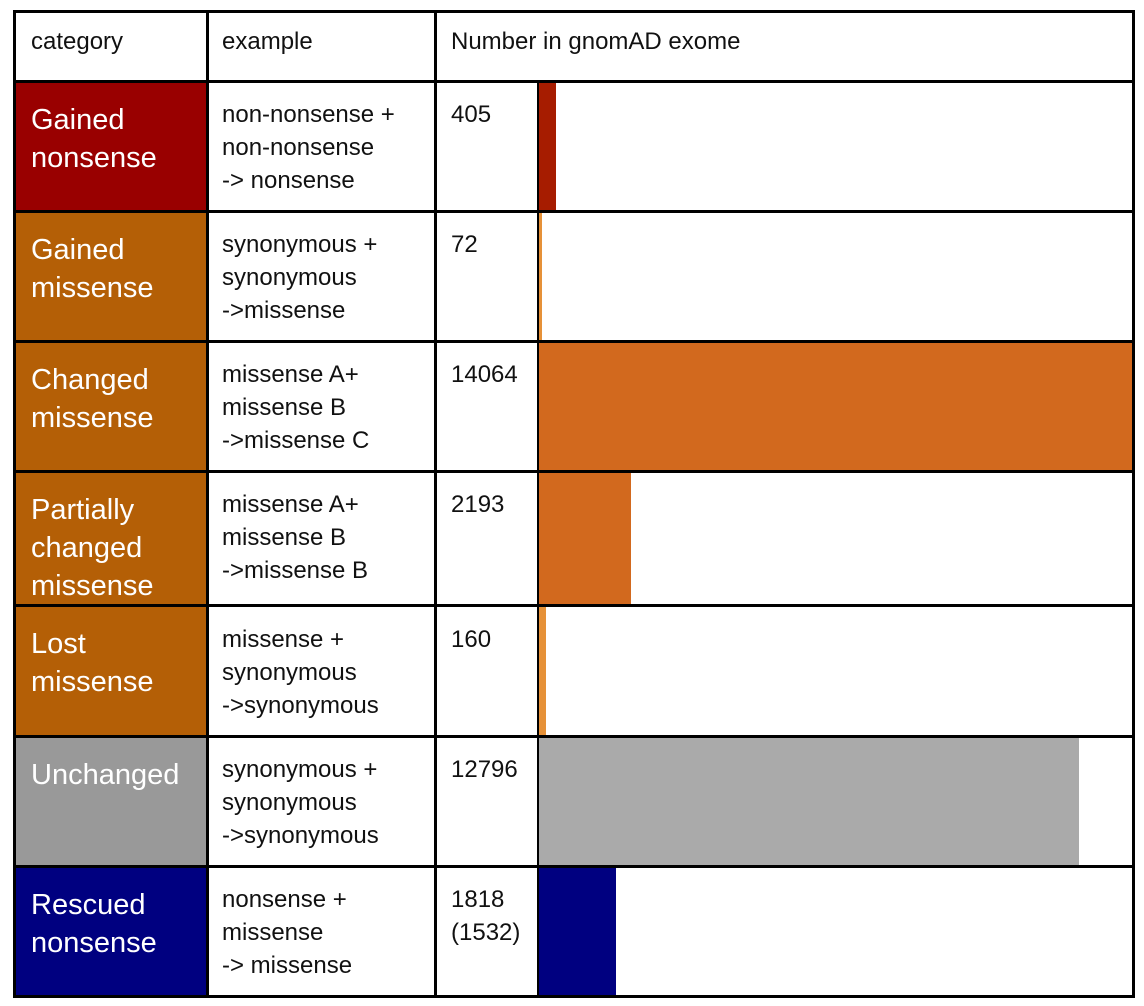 The height and width of the screenshot is (1006, 1144). I want to click on category-label: Partially changed missense, so click(92, 548).